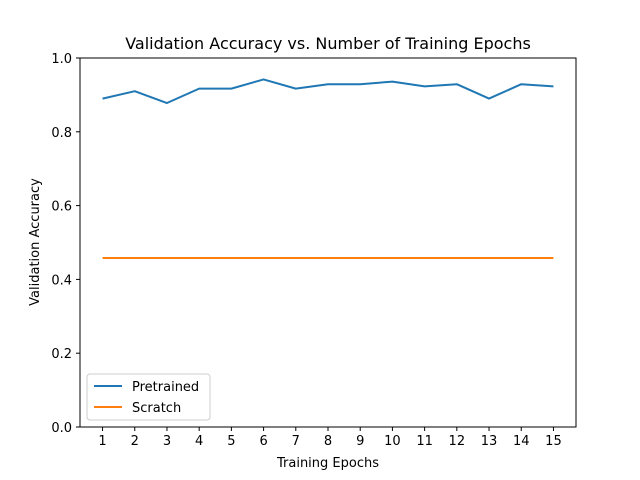 This screenshot has width=640, height=480. Describe the element at coordinates (263, 441) in the screenshot. I see `x-tick-label: 6` at that location.